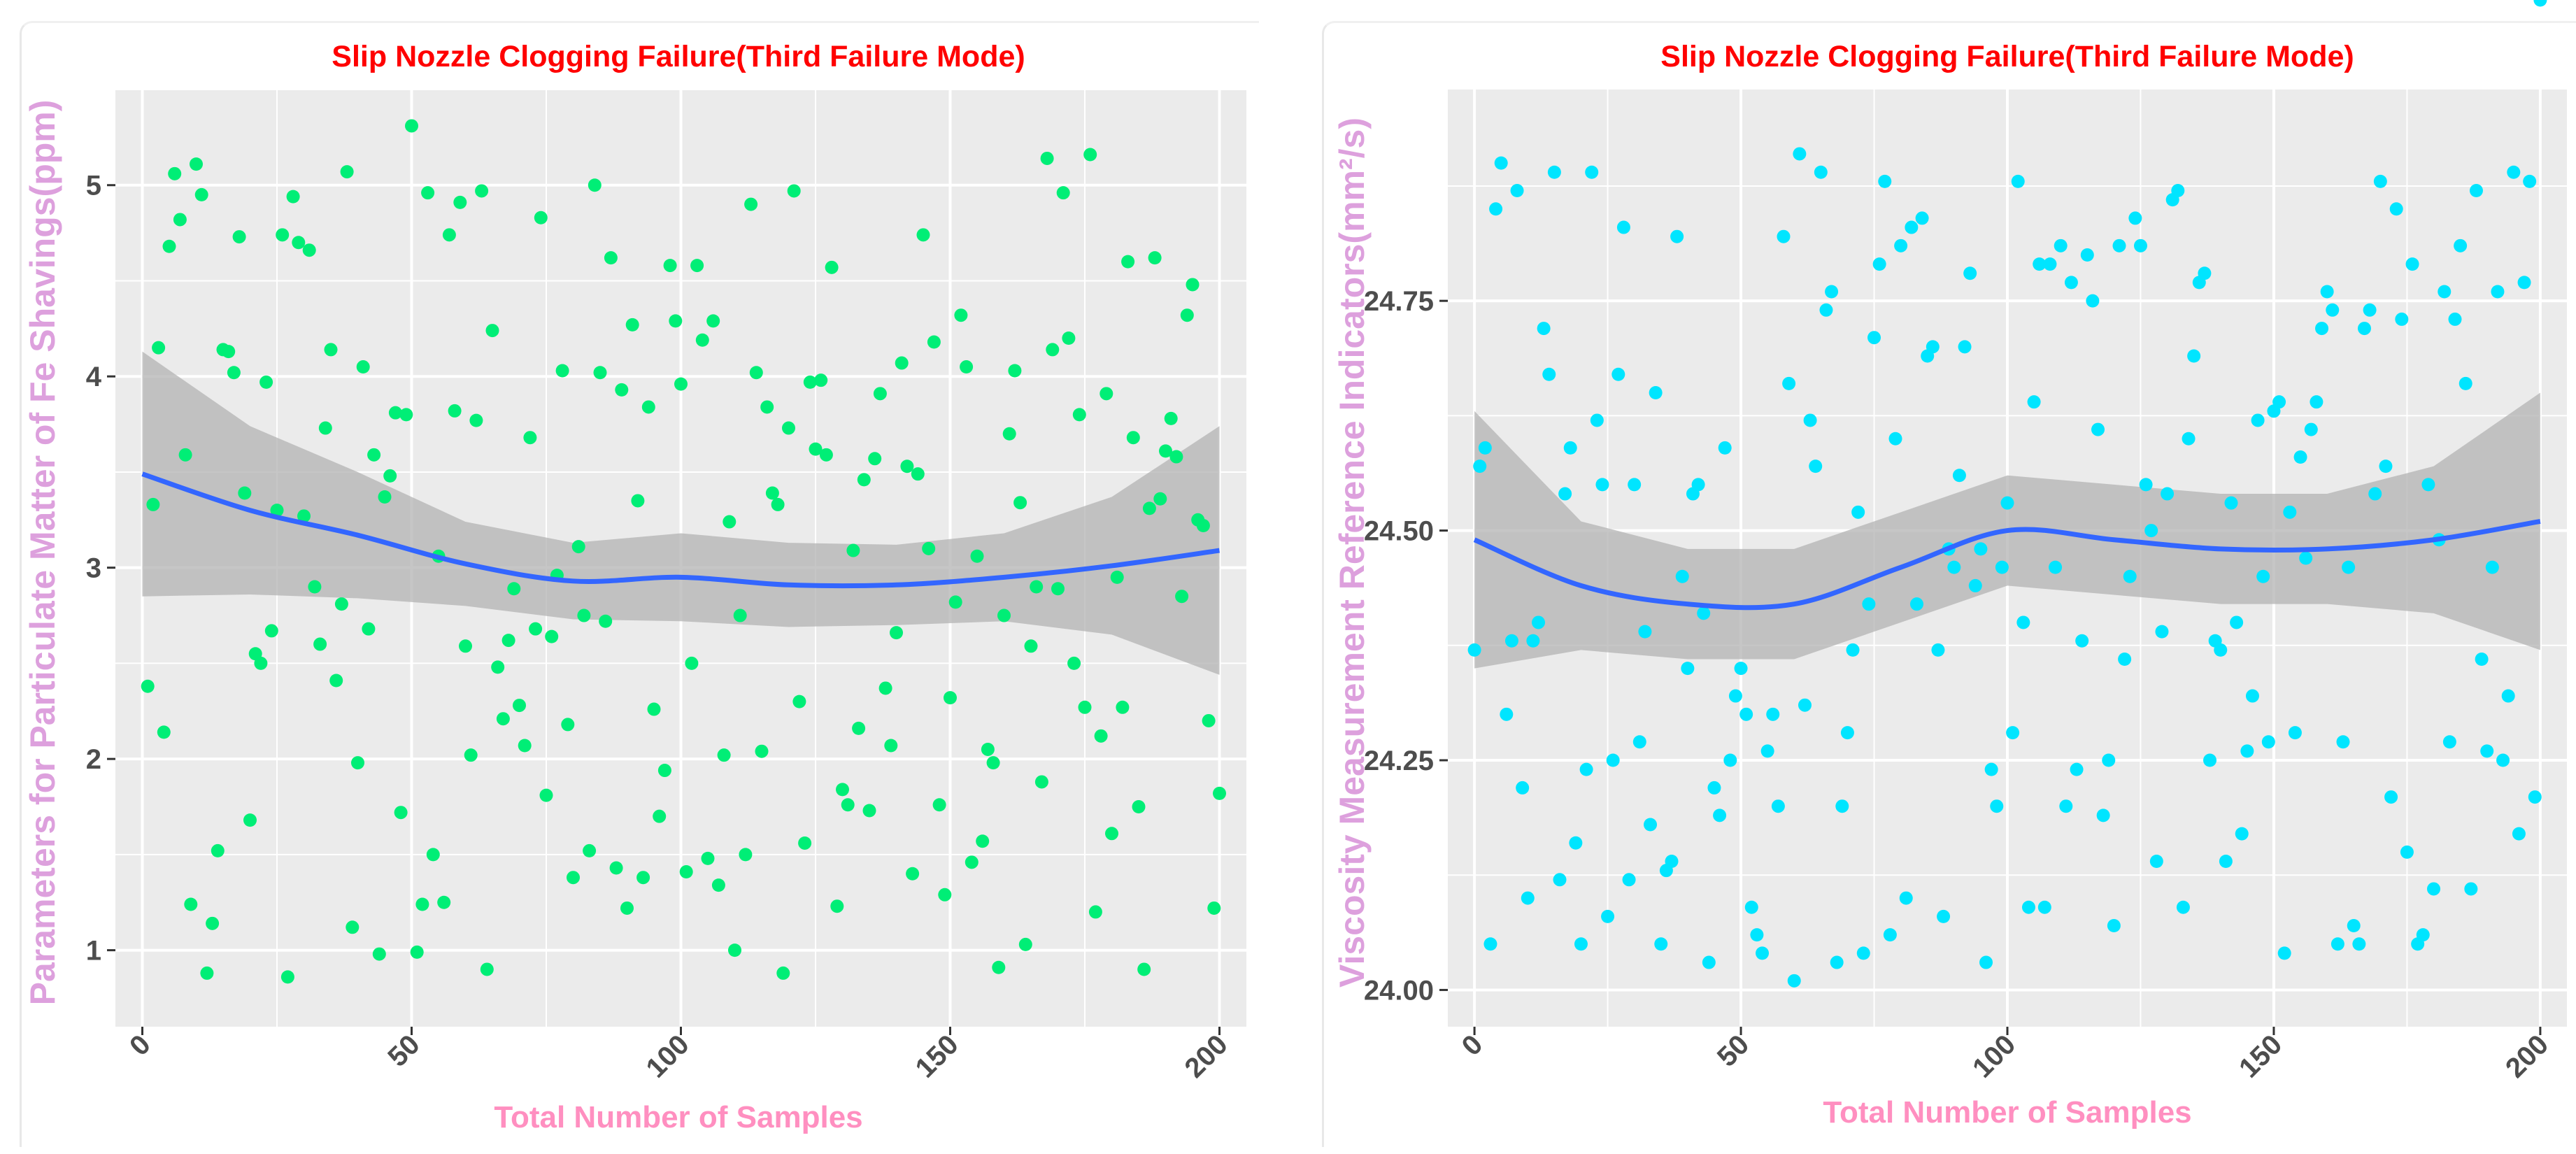 Image resolution: width=2576 pixels, height=1154 pixels. I want to click on left-y-tick-label: 4, so click(94, 377).